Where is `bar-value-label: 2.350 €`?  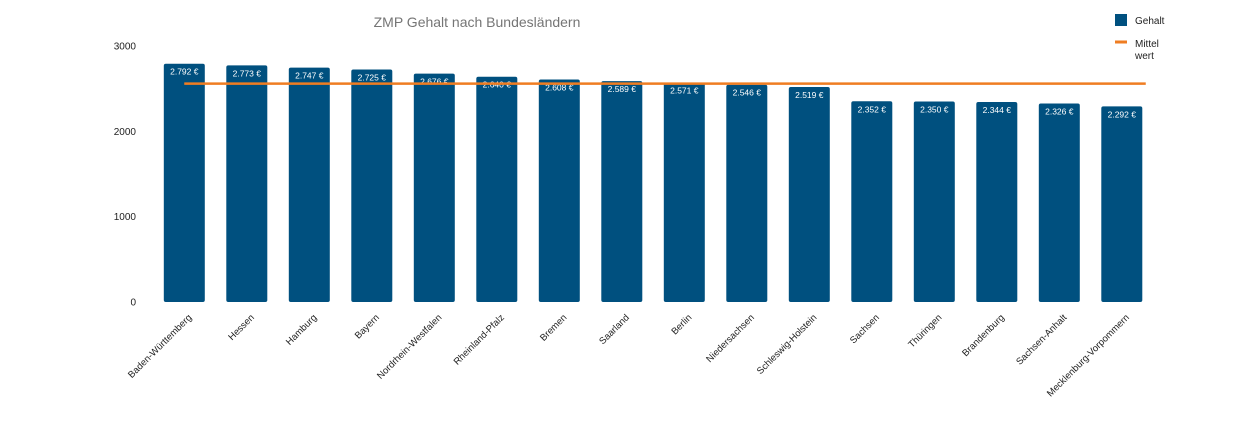 bar-value-label: 2.350 € is located at coordinates (934, 110).